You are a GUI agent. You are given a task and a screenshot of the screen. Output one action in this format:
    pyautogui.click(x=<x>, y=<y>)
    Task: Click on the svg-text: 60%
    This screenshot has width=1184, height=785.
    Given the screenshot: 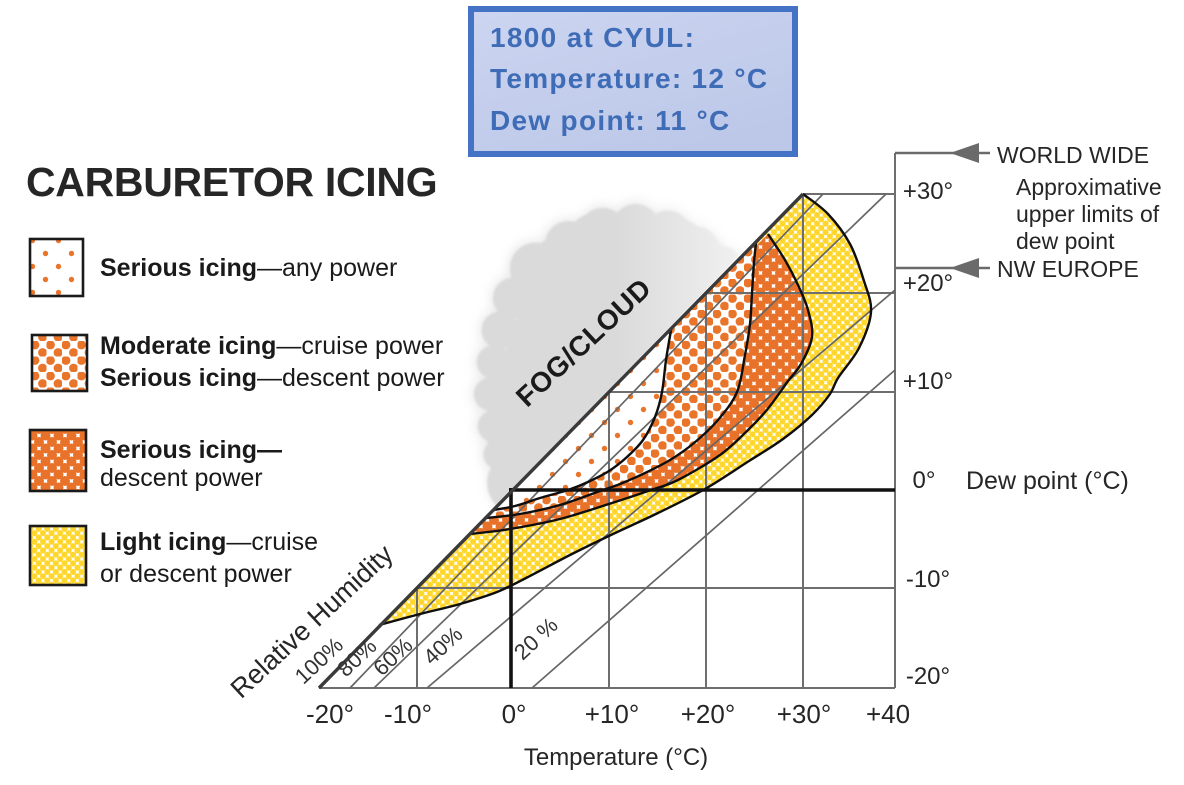 What is the action you would take?
    pyautogui.click(x=392, y=656)
    